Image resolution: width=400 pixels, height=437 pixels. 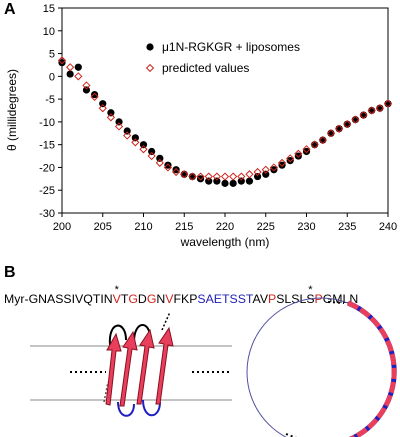 I want to click on y-tick-label: 10, so click(x=49, y=32).